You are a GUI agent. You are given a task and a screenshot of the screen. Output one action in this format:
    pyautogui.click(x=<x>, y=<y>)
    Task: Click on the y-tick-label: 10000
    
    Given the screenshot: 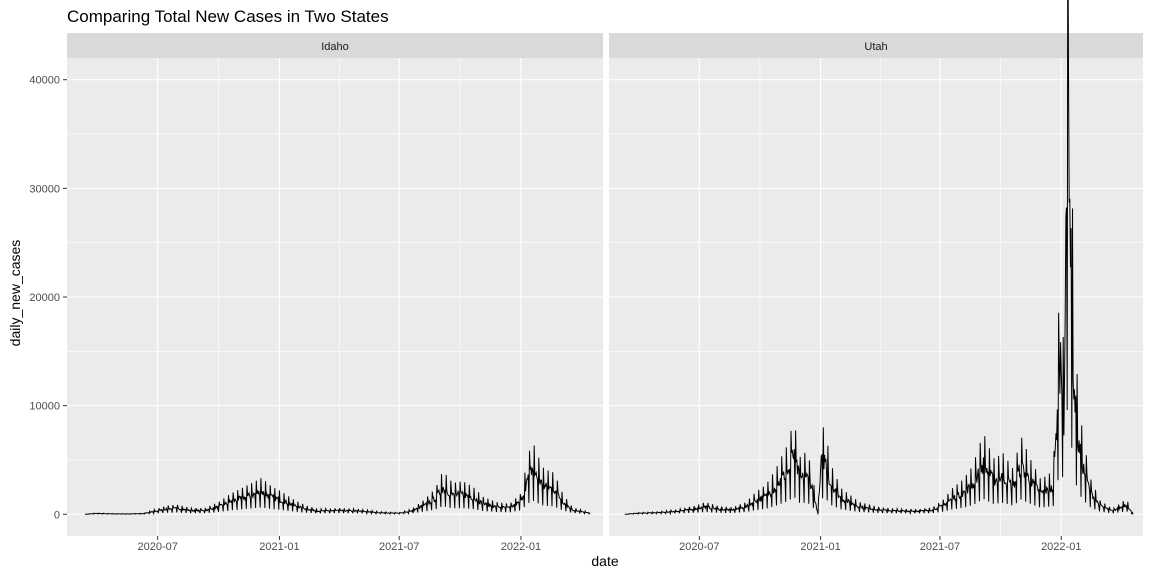 What is the action you would take?
    pyautogui.click(x=44, y=407)
    